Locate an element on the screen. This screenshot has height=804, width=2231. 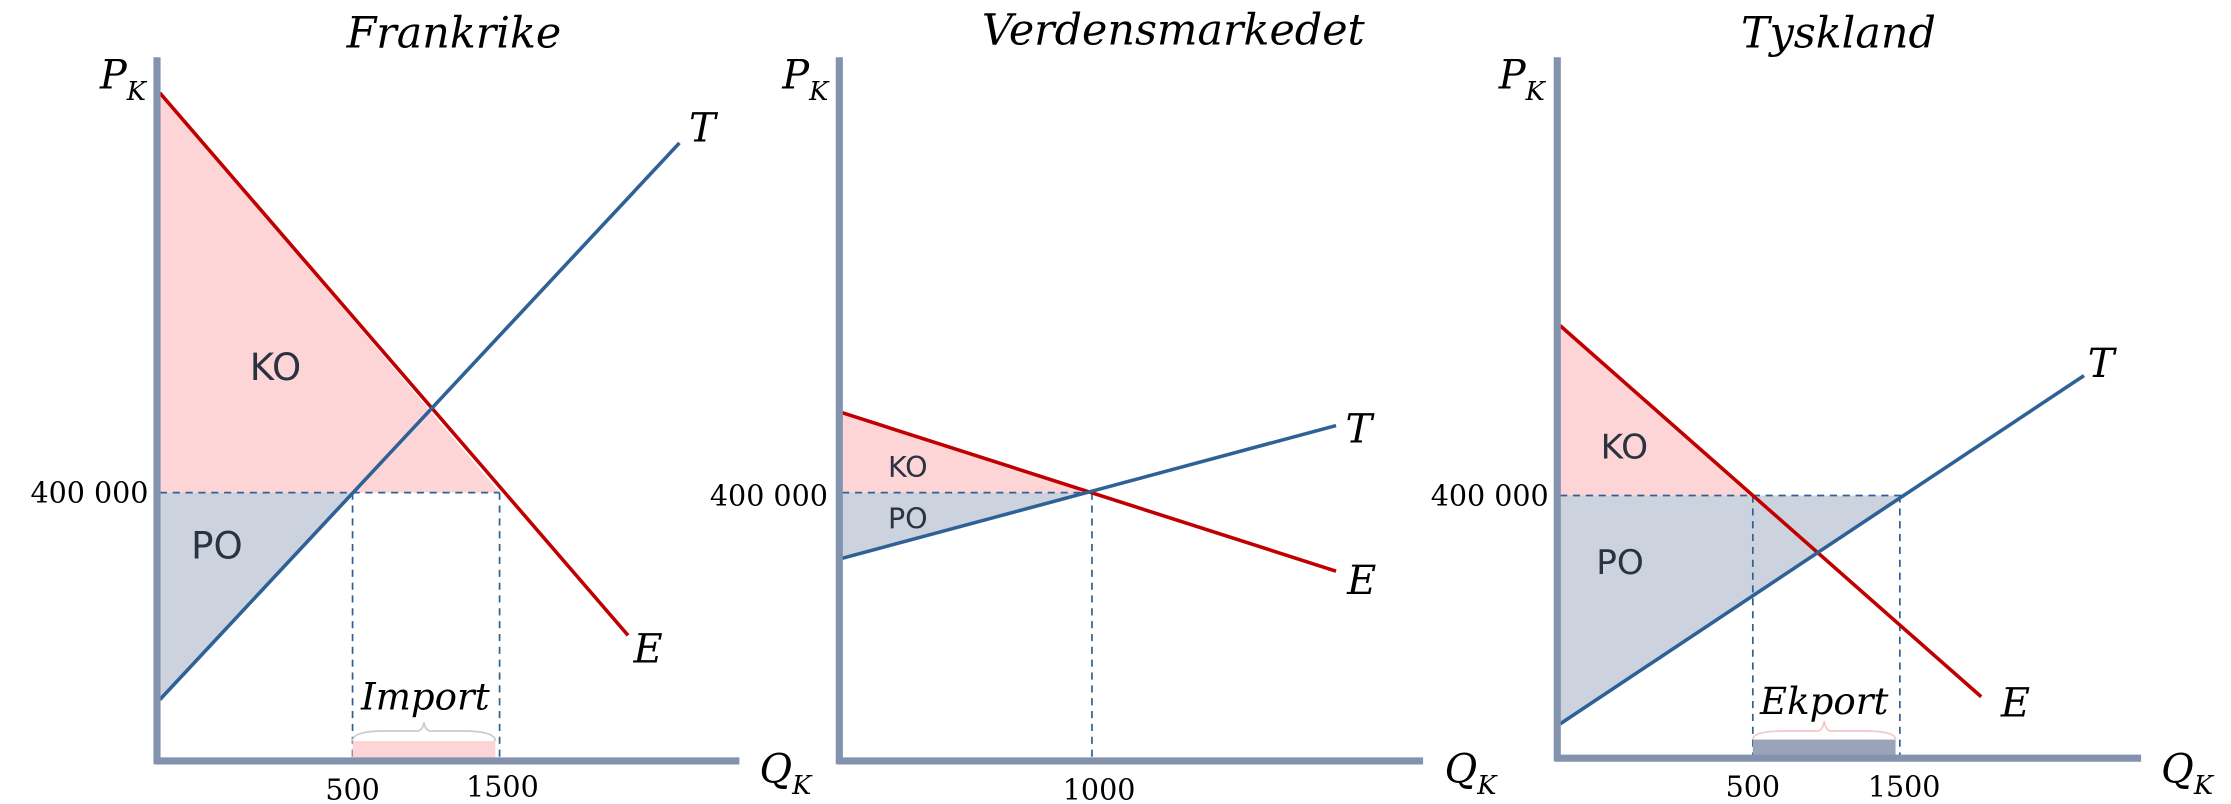
export-bar is located at coordinates (1824, 748).